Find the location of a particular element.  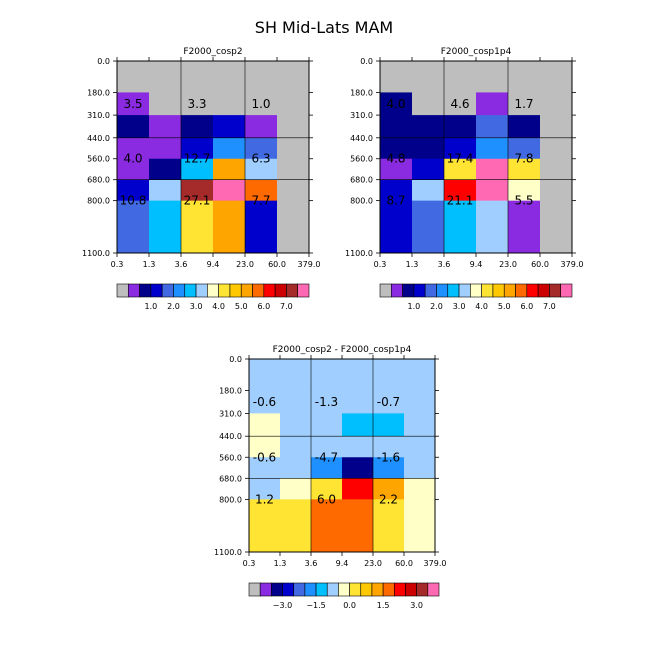

cell-value-label: 21.1 is located at coordinates (460, 201).